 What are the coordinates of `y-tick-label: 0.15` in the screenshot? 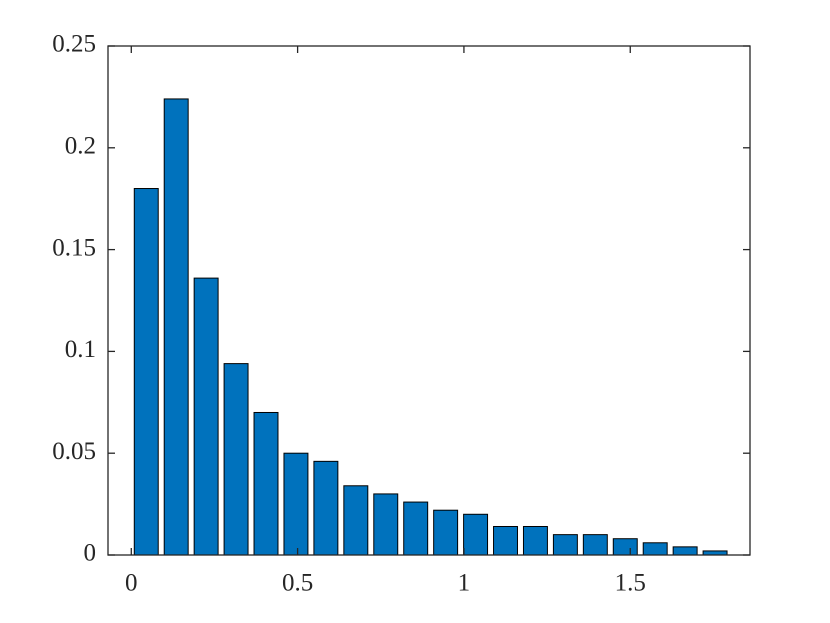 It's located at (74, 247).